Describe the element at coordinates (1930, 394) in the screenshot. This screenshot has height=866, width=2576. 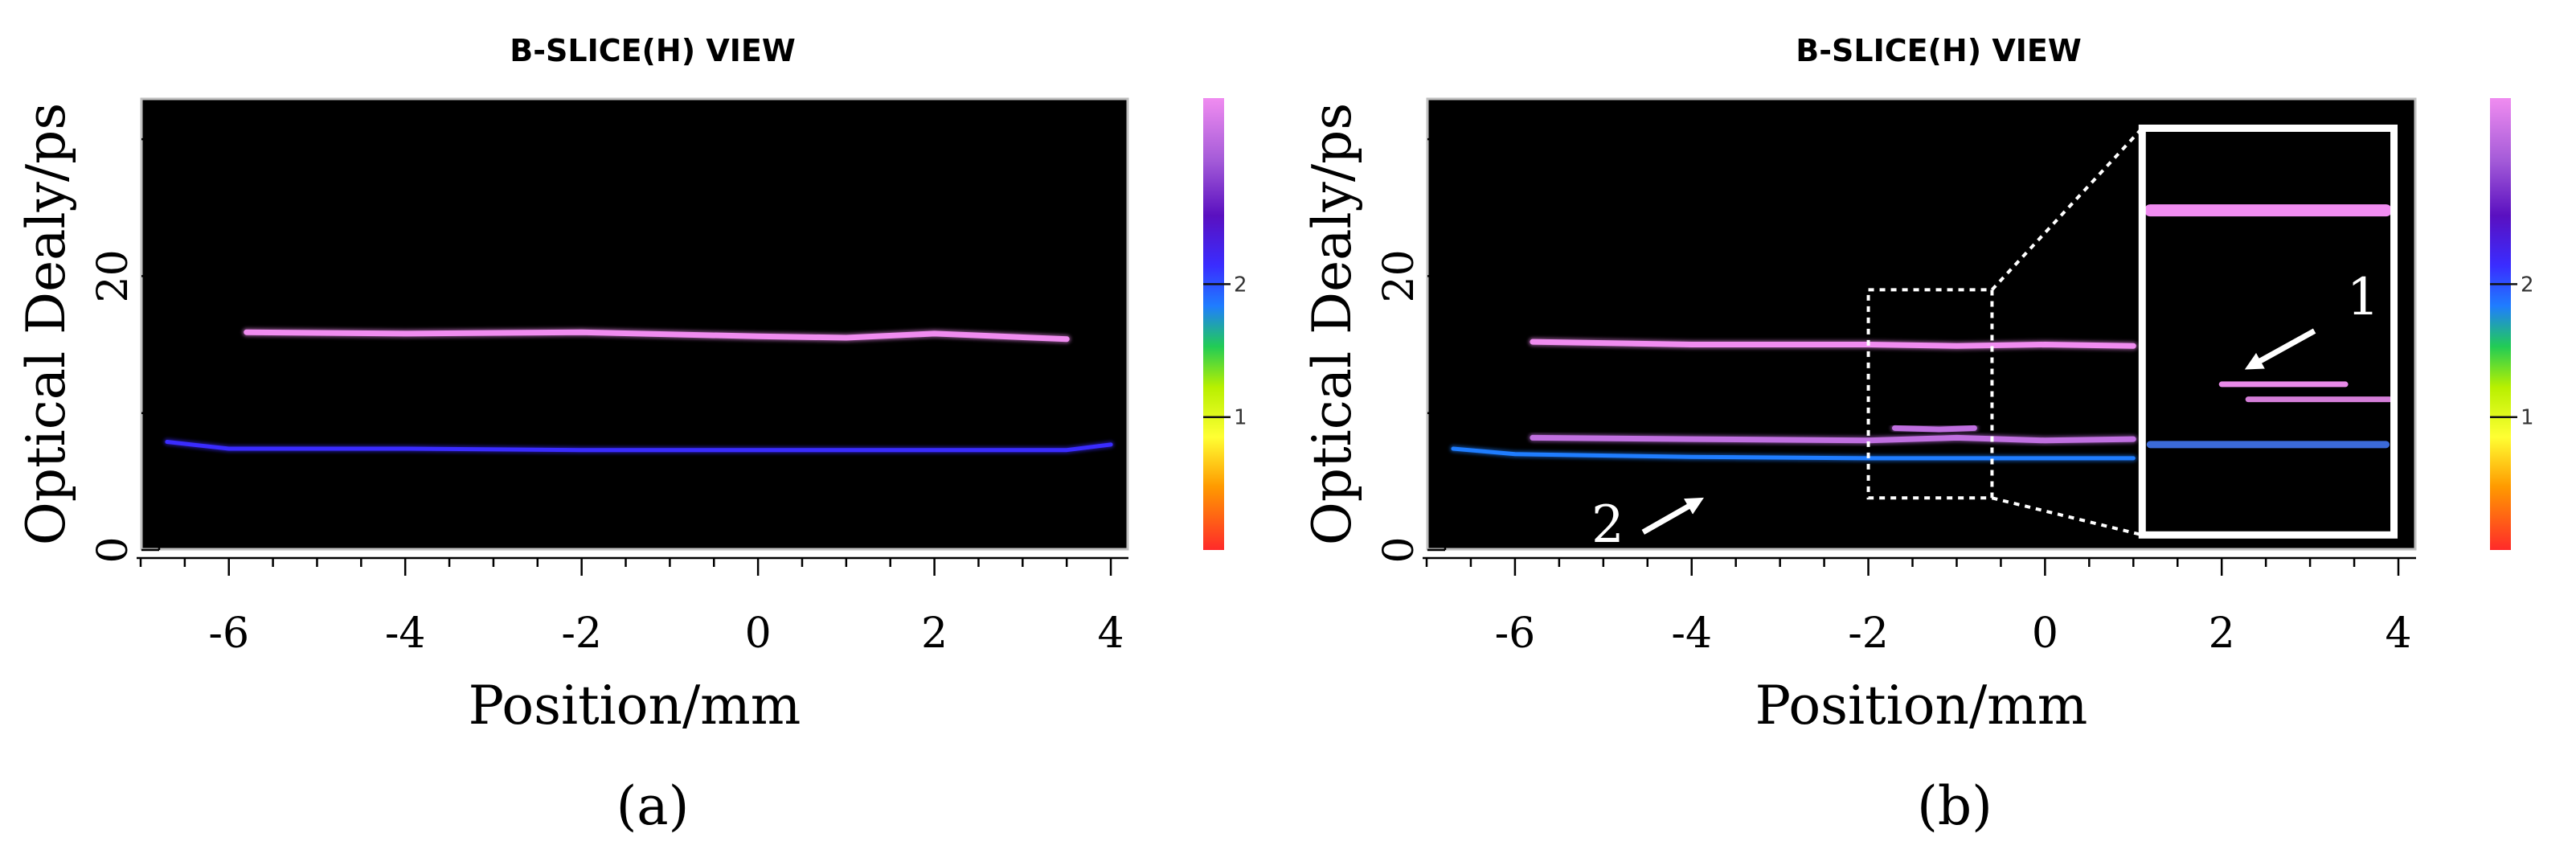
I see `zoom-region-box` at that location.